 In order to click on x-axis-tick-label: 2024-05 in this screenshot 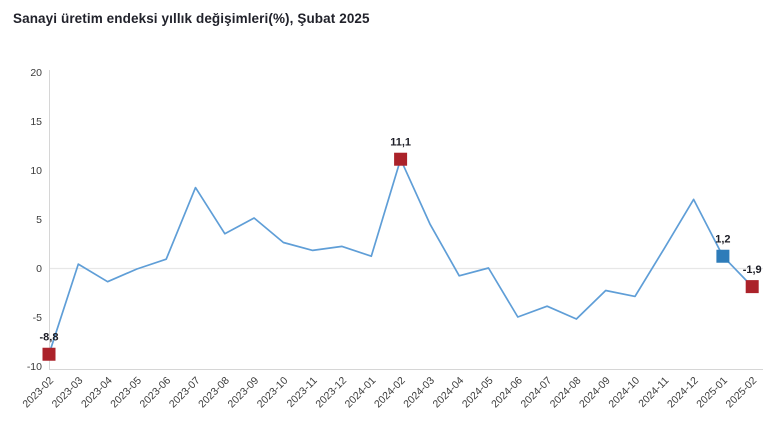, I will do `click(478, 393)`.